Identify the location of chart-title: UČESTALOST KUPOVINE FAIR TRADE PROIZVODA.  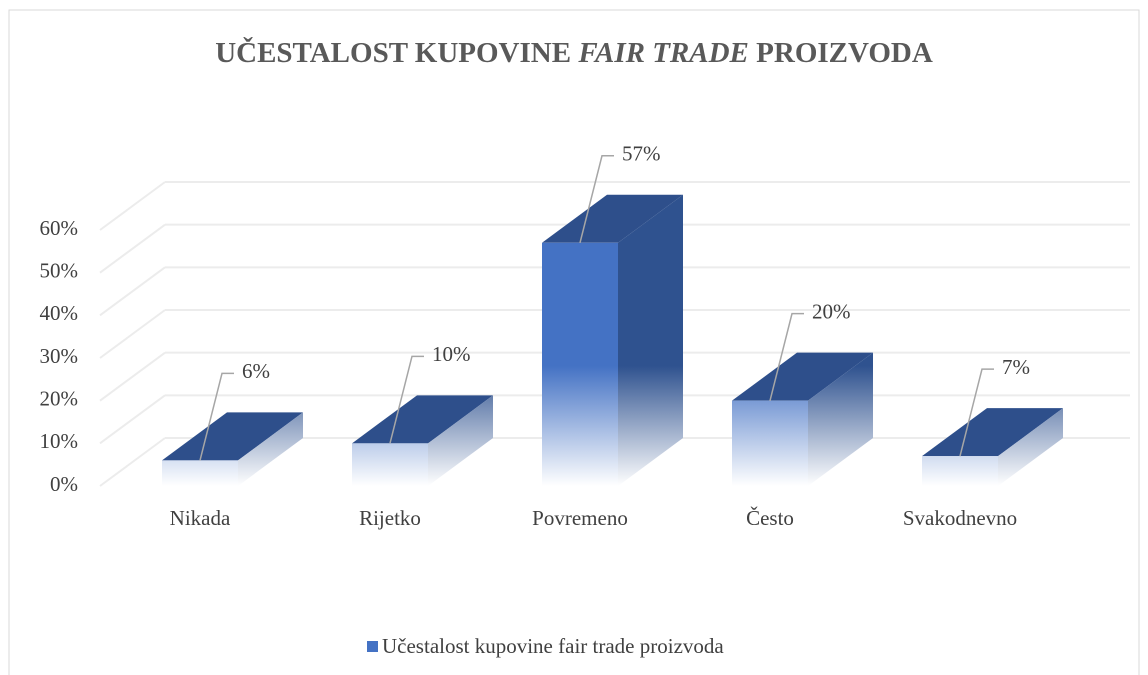
(574, 52).